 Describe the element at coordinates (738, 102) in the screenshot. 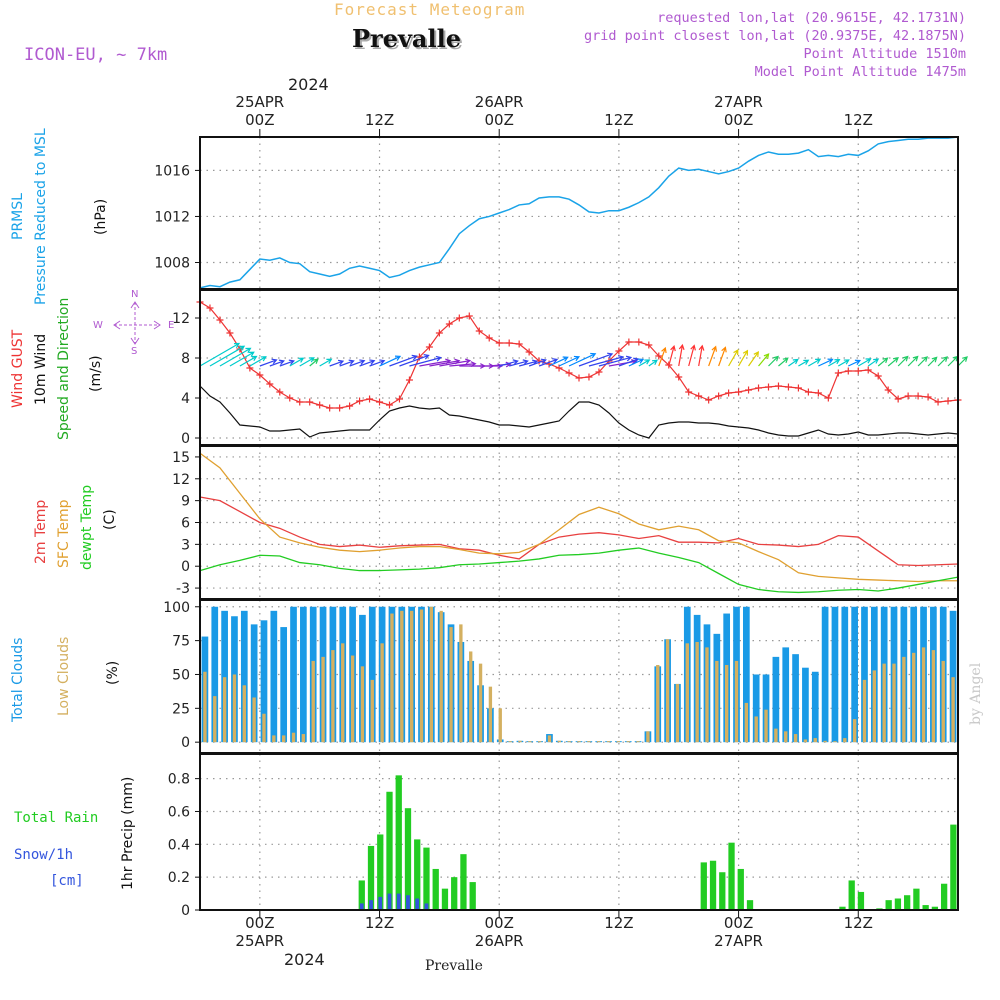

I see `top-date-label: 27APR` at that location.